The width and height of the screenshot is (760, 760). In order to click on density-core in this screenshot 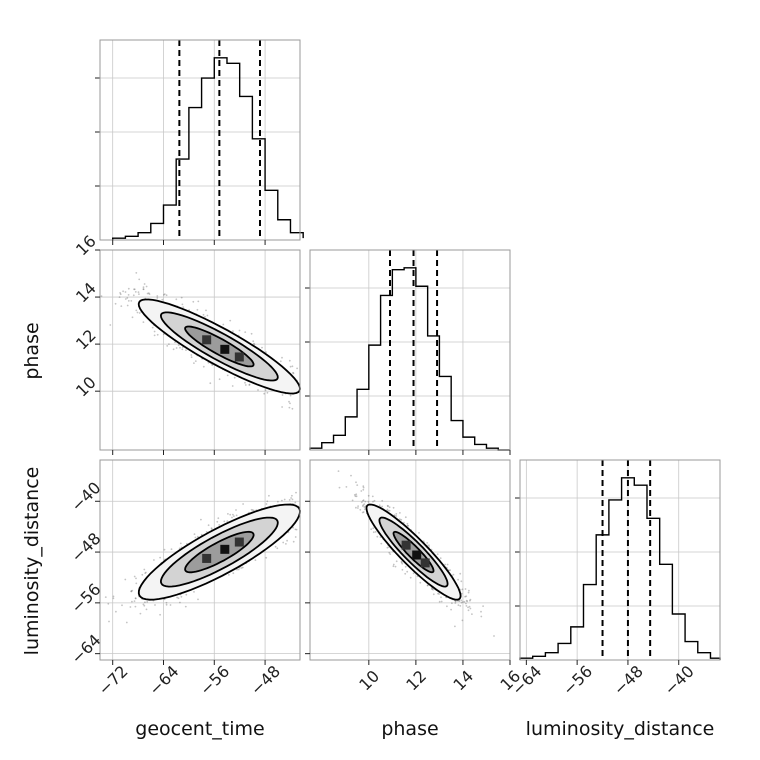, I will do `click(223, 550)`.